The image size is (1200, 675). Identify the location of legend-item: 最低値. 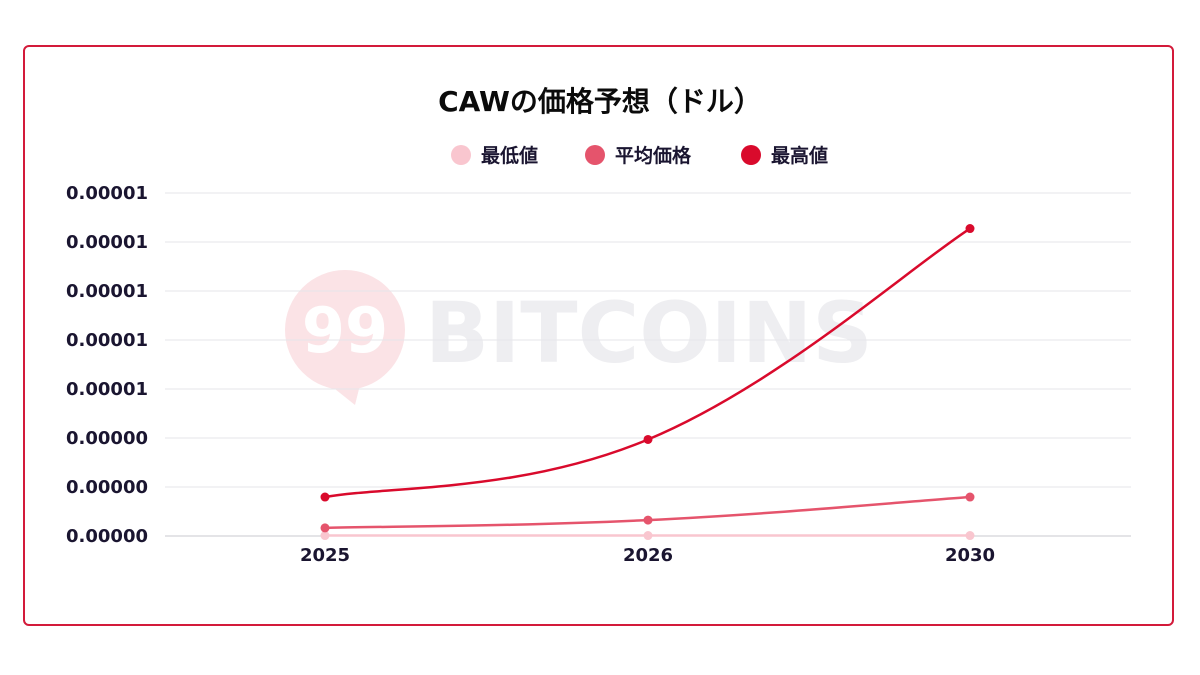
(494, 155).